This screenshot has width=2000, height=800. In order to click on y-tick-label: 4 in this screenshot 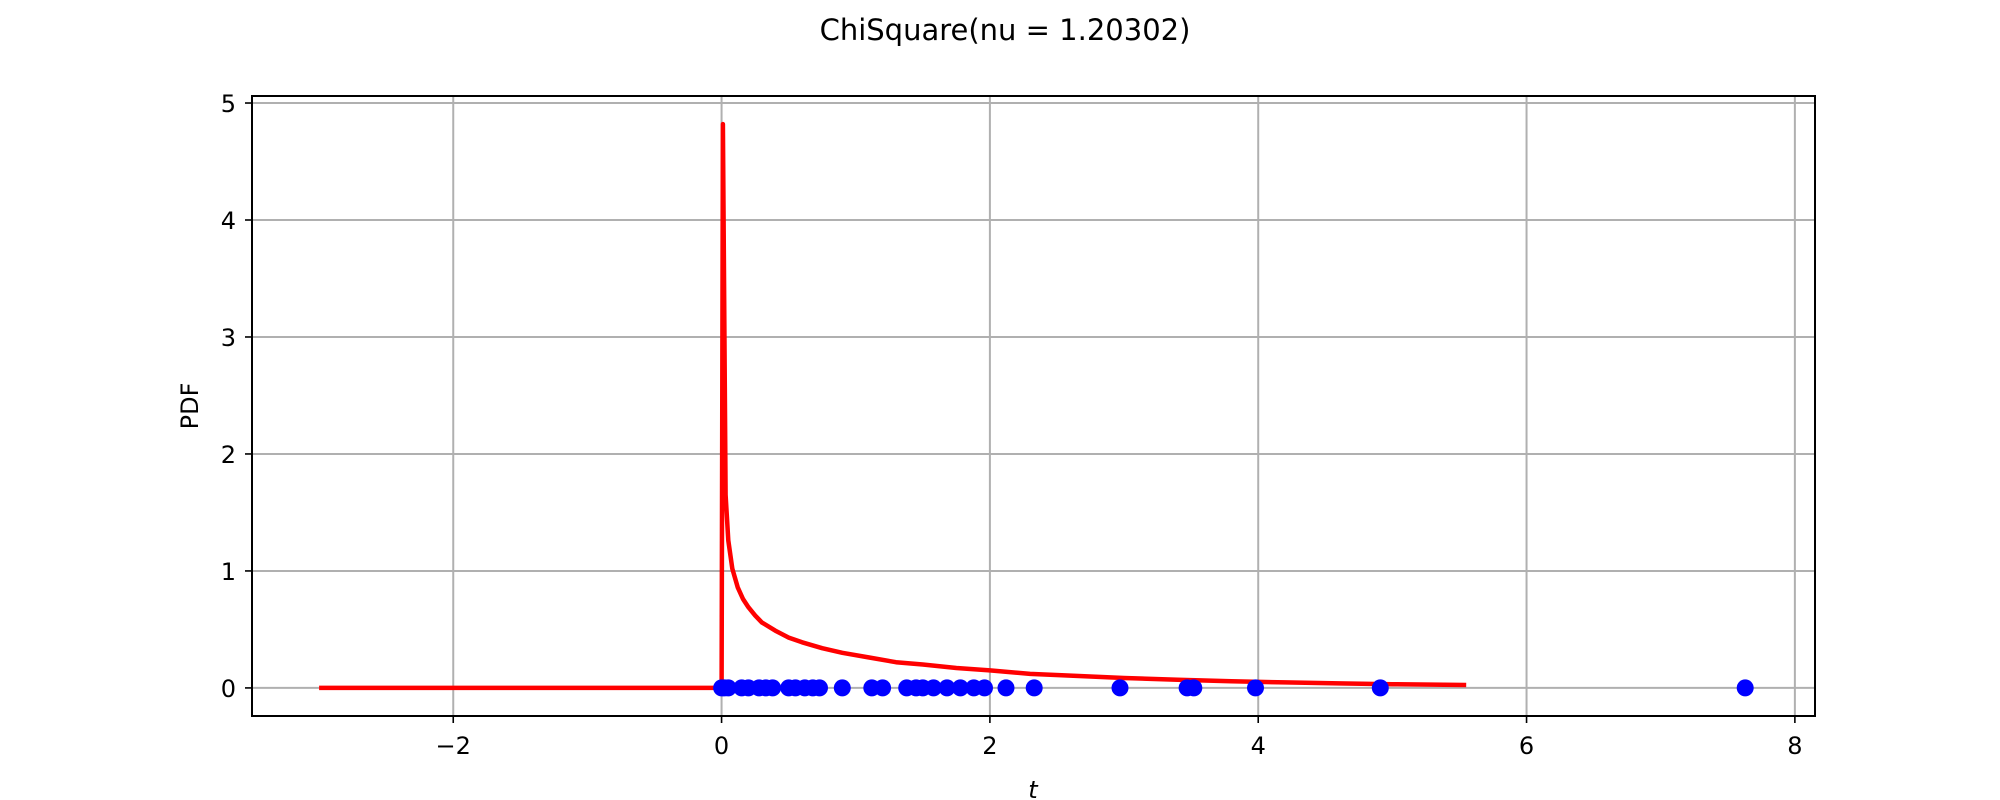, I will do `click(228, 221)`.